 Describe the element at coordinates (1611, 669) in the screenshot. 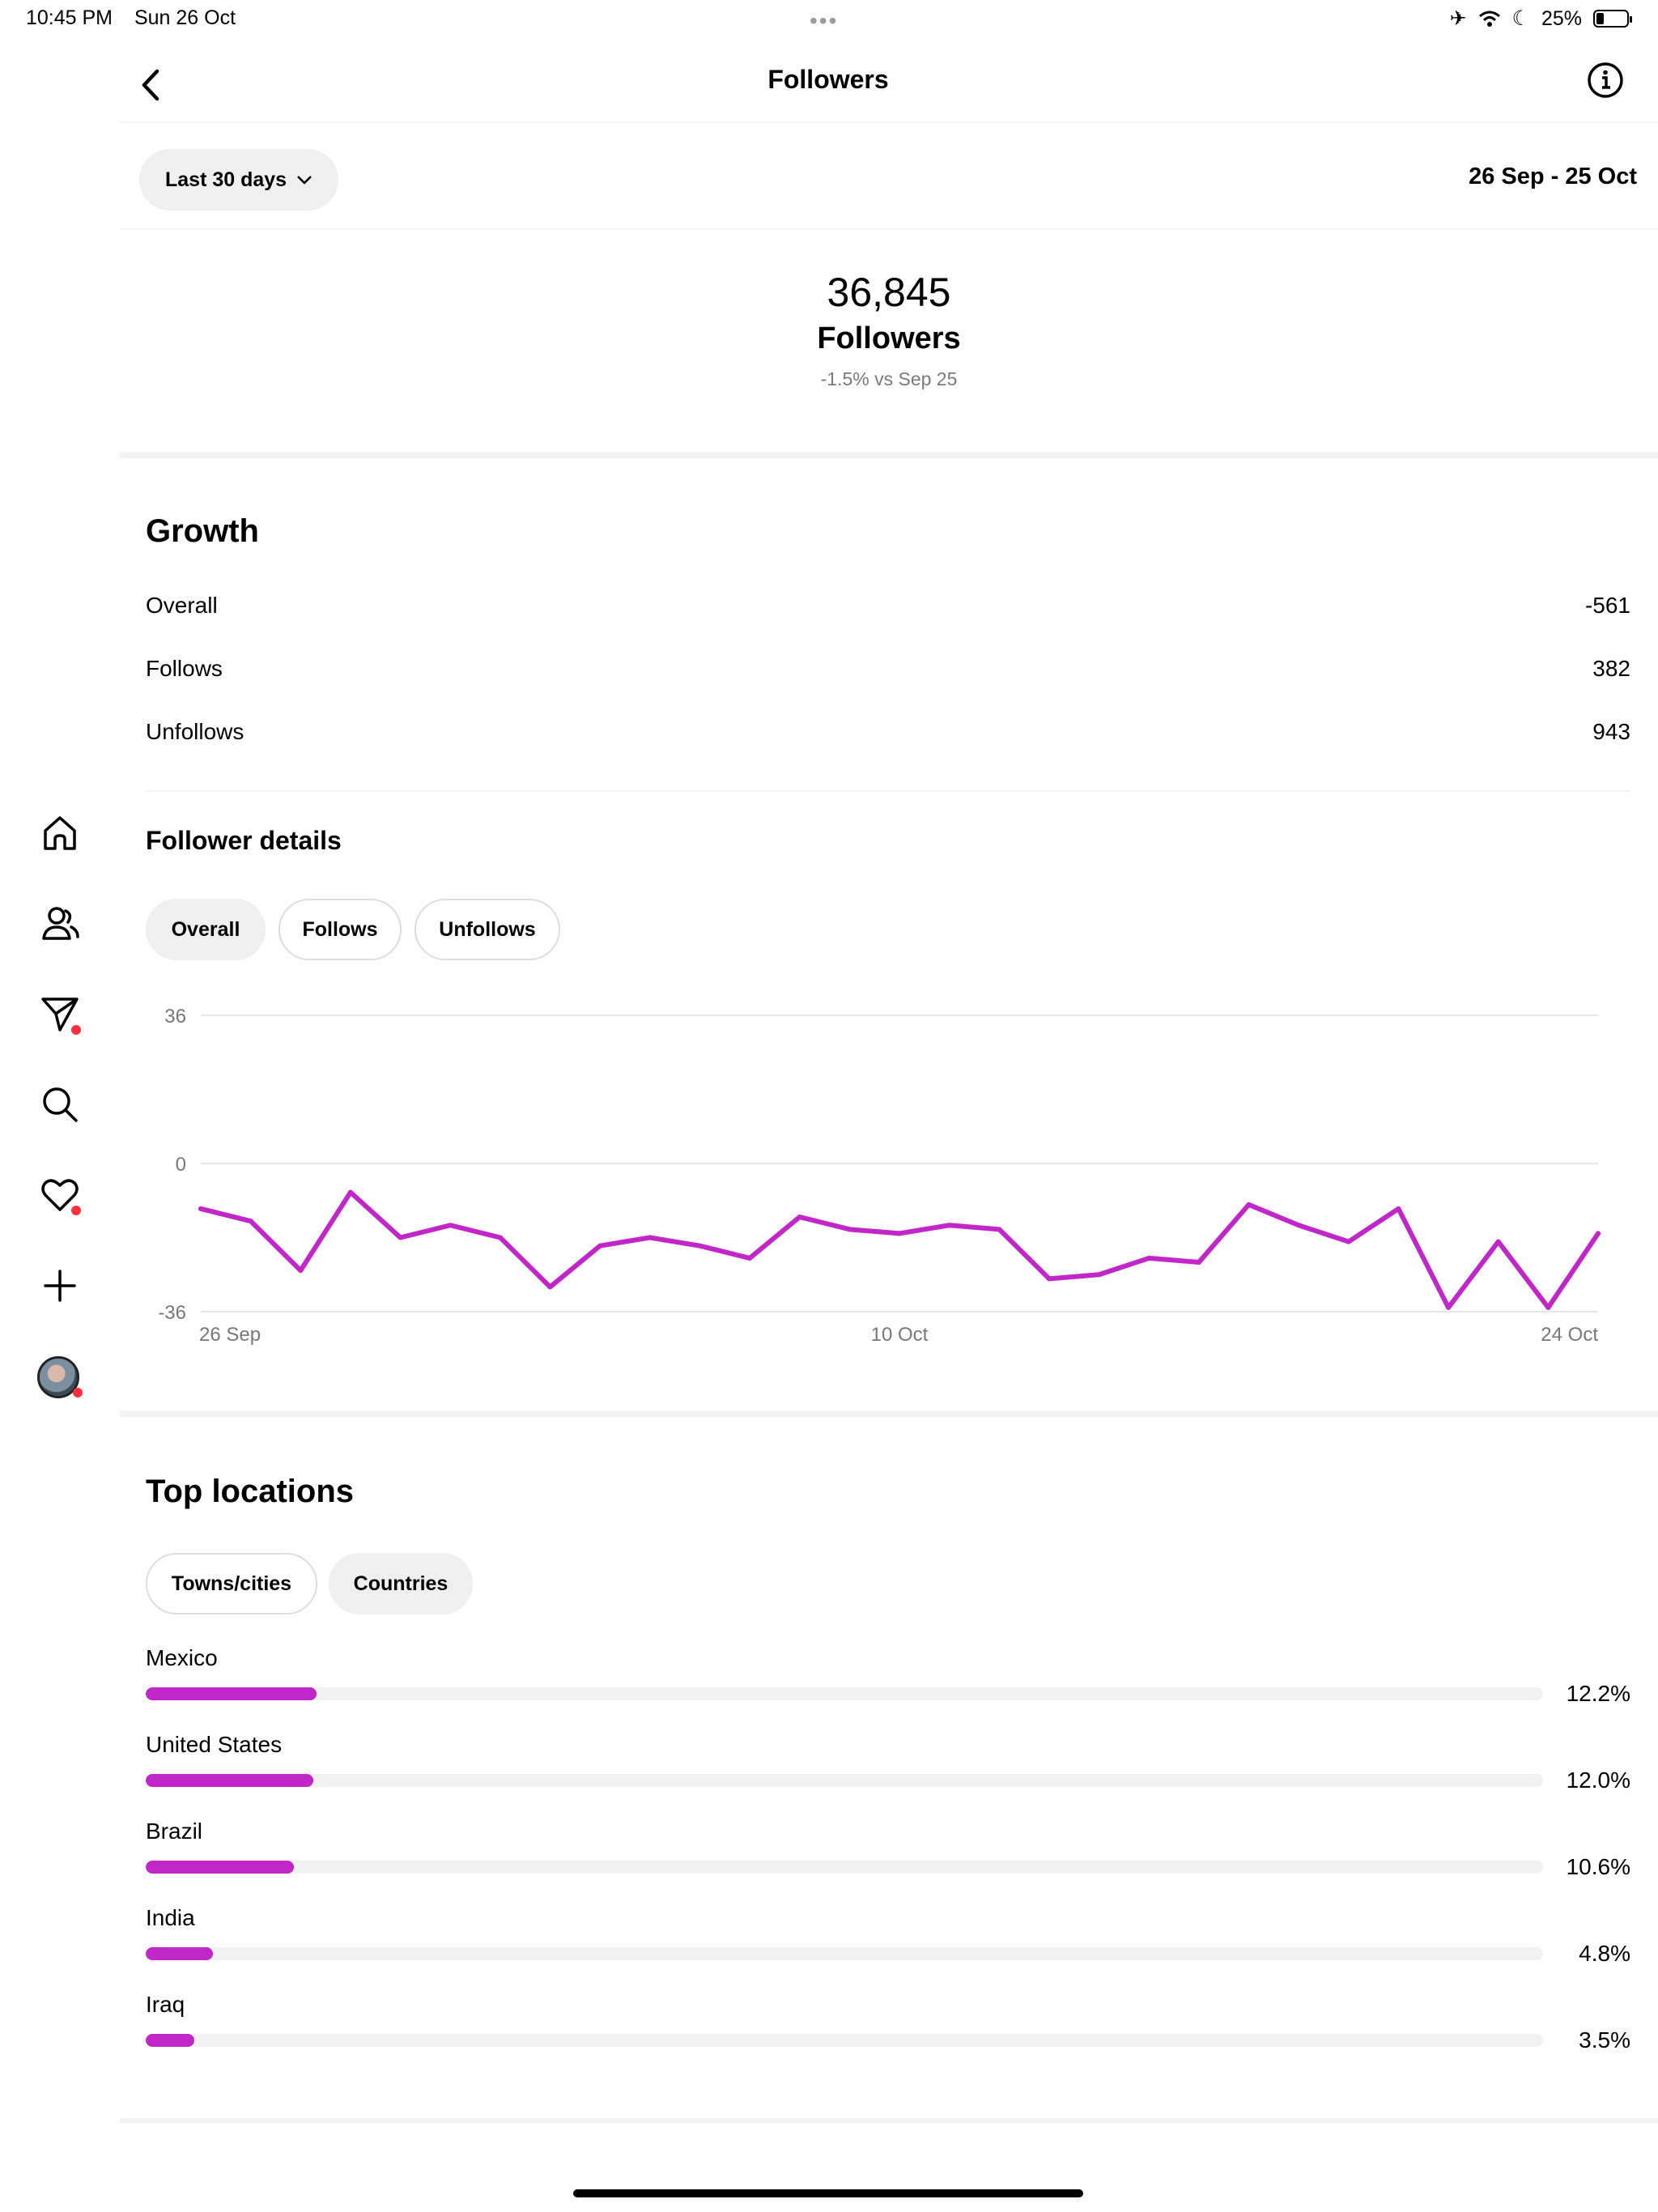

I see `growth-value: 382` at that location.